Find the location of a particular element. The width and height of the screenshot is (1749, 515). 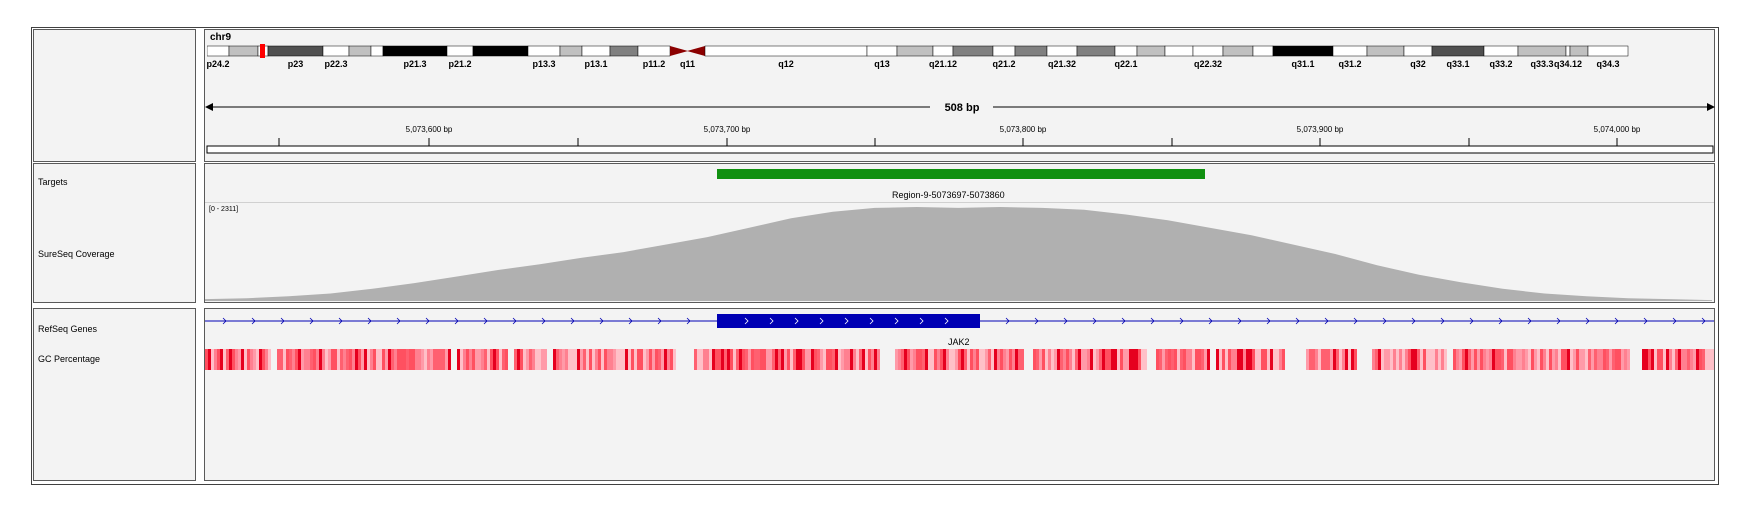

target-feature-bar is located at coordinates (961, 174).